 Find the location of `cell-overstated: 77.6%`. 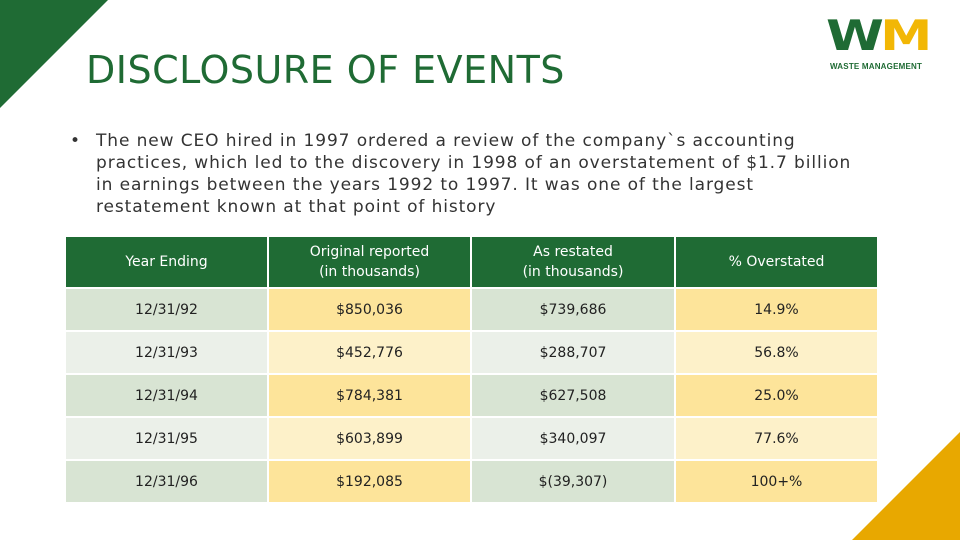

cell-overstated: 77.6% is located at coordinates (776, 438).